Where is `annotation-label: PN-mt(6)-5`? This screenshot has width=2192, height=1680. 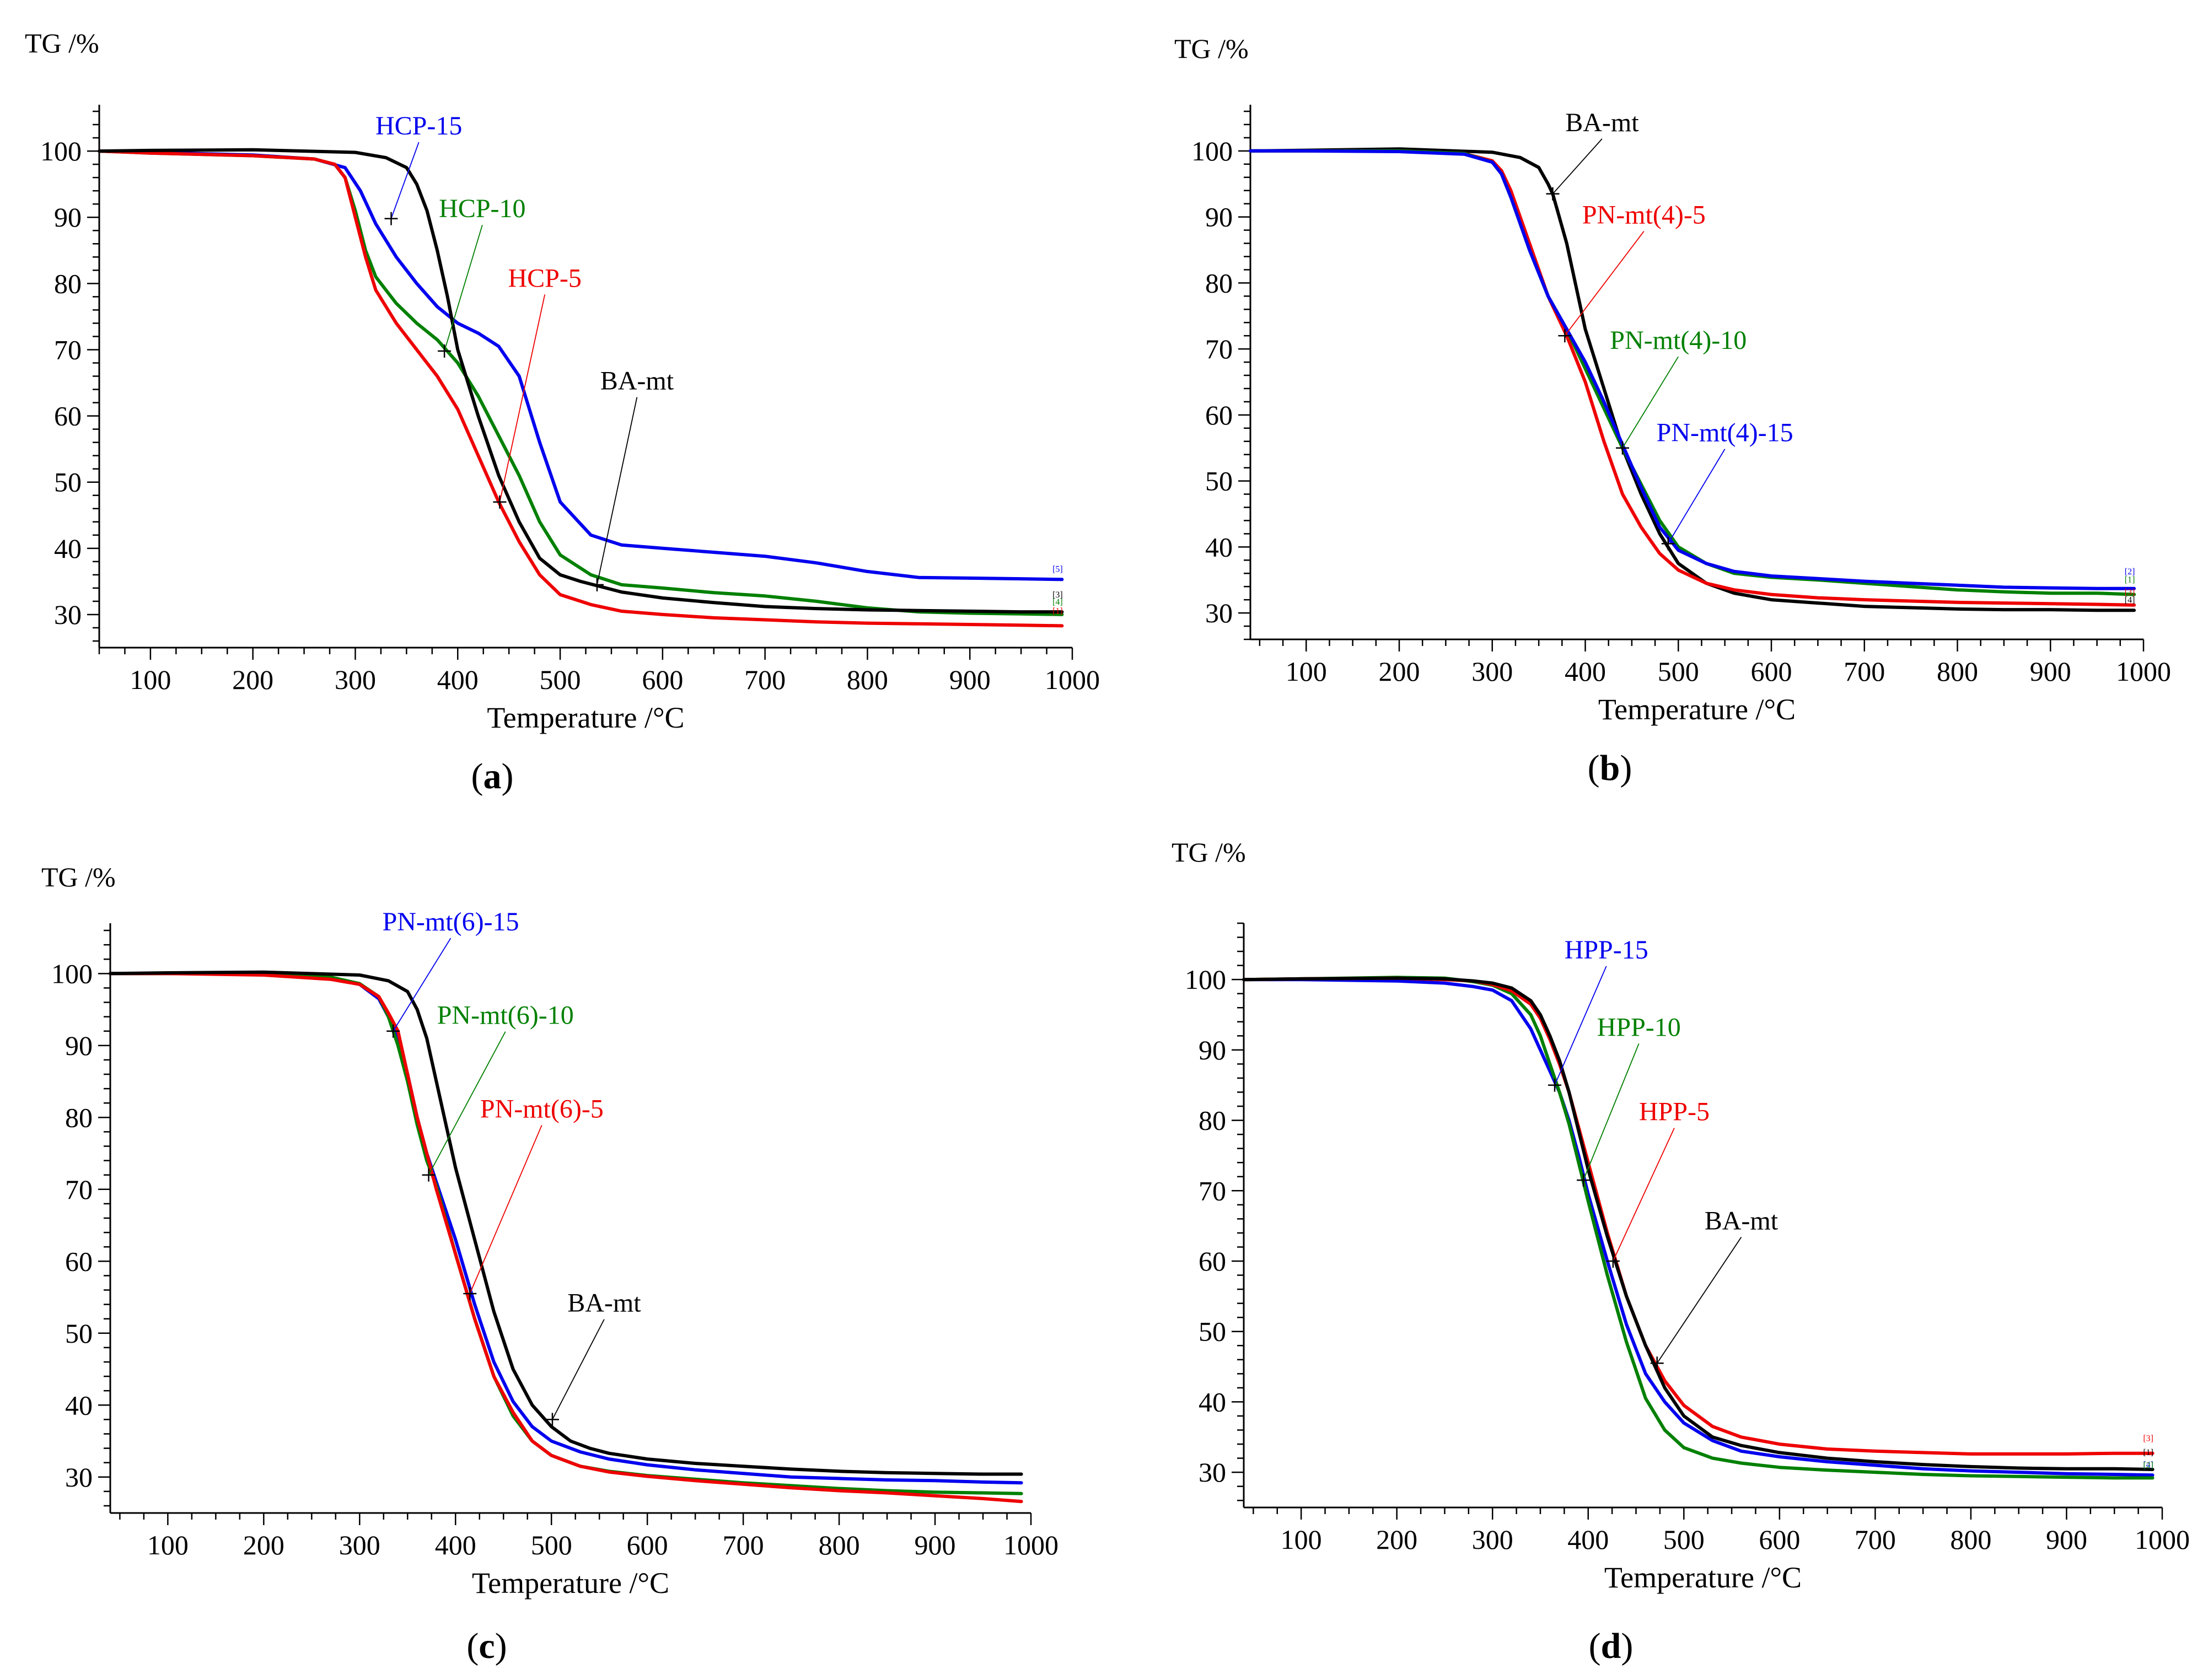
annotation-label: PN-mt(6)-5 is located at coordinates (542, 1108).